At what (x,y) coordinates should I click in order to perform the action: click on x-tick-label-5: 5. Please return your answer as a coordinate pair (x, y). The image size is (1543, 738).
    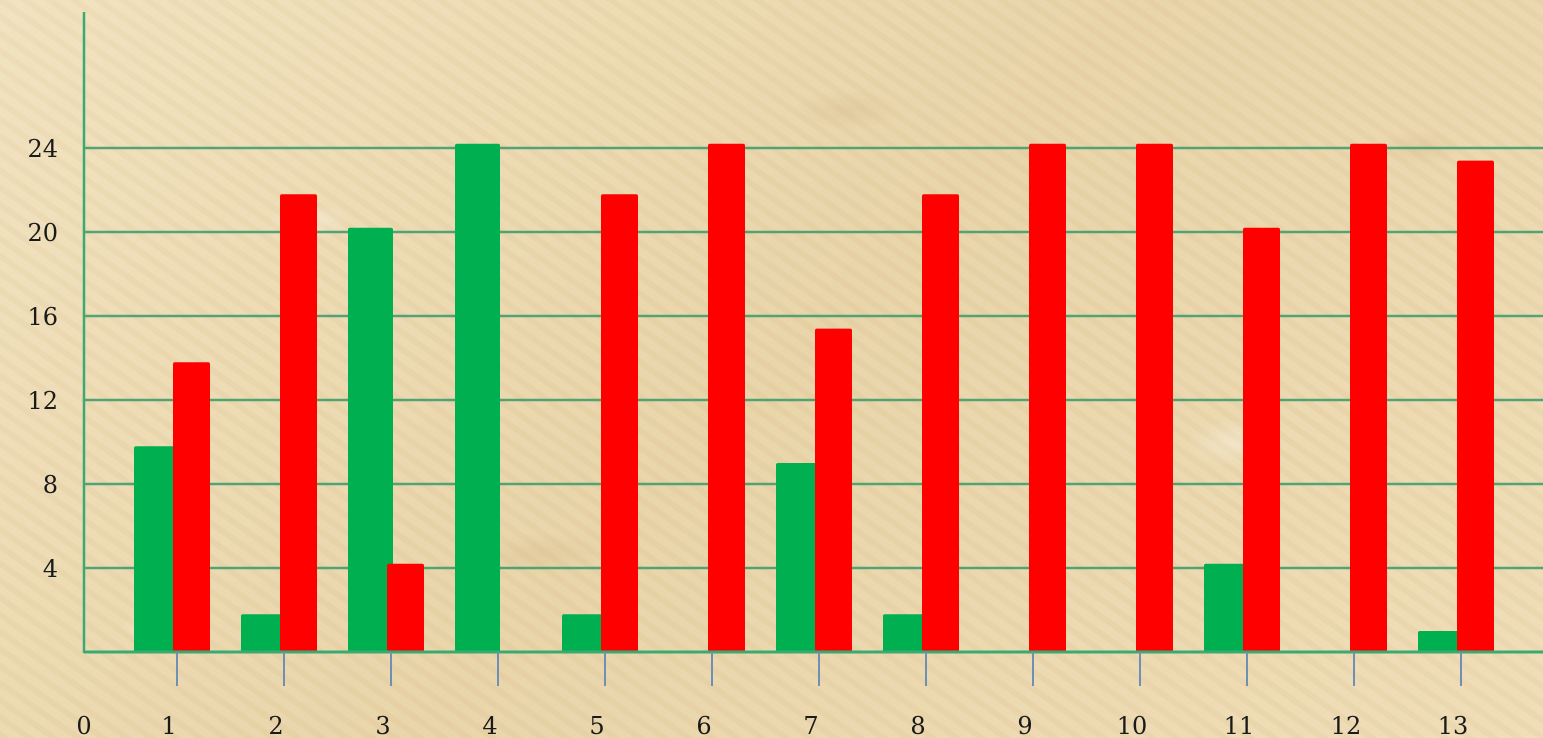
    Looking at the image, I should click on (596, 725).